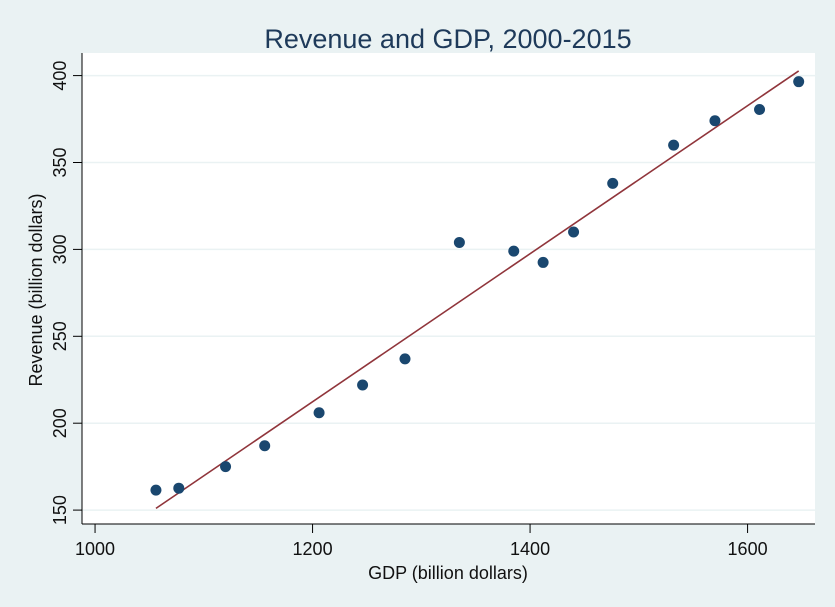 Image resolution: width=835 pixels, height=607 pixels. I want to click on y-tick-label: 200, so click(60, 423).